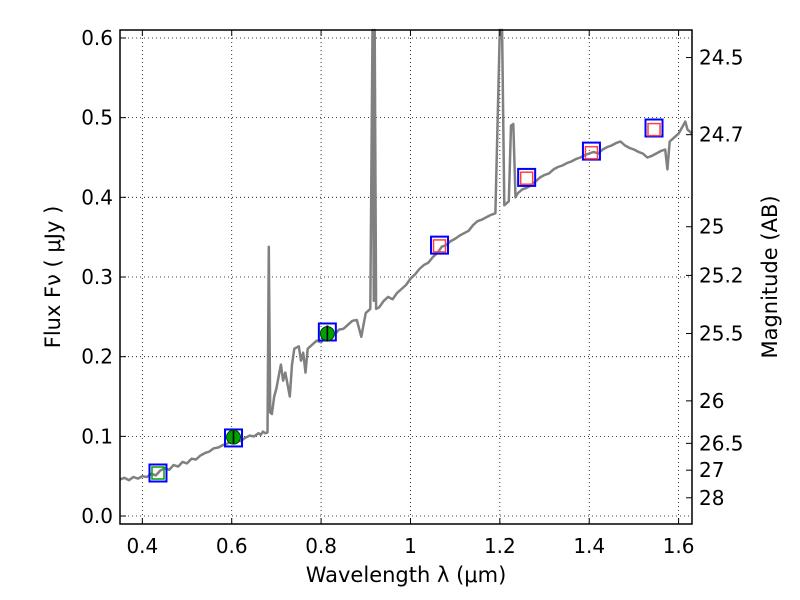 Image resolution: width=800 pixels, height=600 pixels. What do you see at coordinates (721, 443) in the screenshot?
I see `magnitude-tick-label: 26.5` at bounding box center [721, 443].